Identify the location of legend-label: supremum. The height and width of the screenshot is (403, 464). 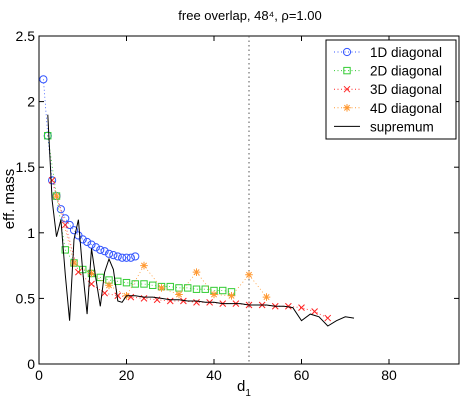
(402, 126).